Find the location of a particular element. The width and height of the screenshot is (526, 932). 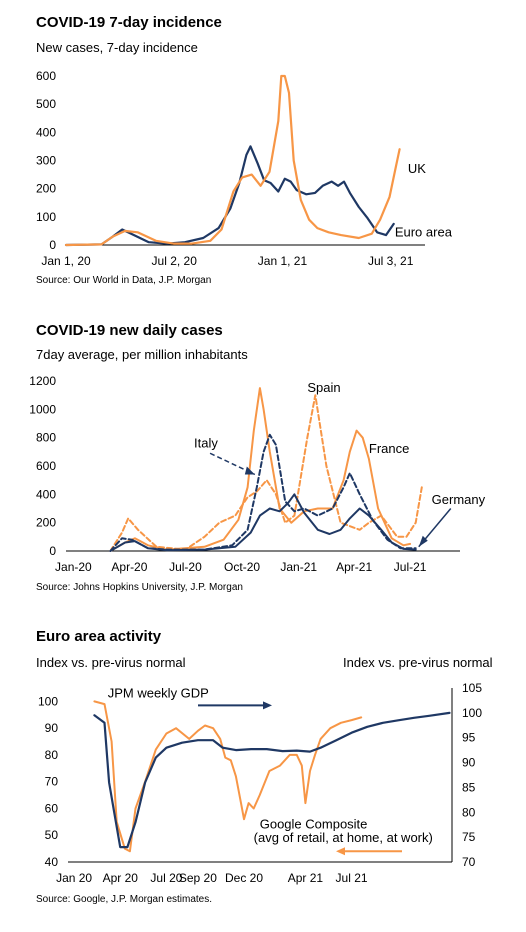

chart2-series-label: Germany is located at coordinates (459, 499).